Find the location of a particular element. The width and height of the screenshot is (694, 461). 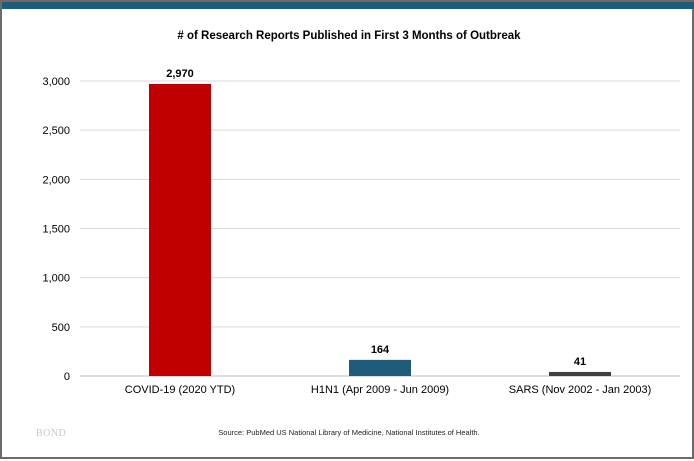

y-tick-label: 2,000 is located at coordinates (56, 180).